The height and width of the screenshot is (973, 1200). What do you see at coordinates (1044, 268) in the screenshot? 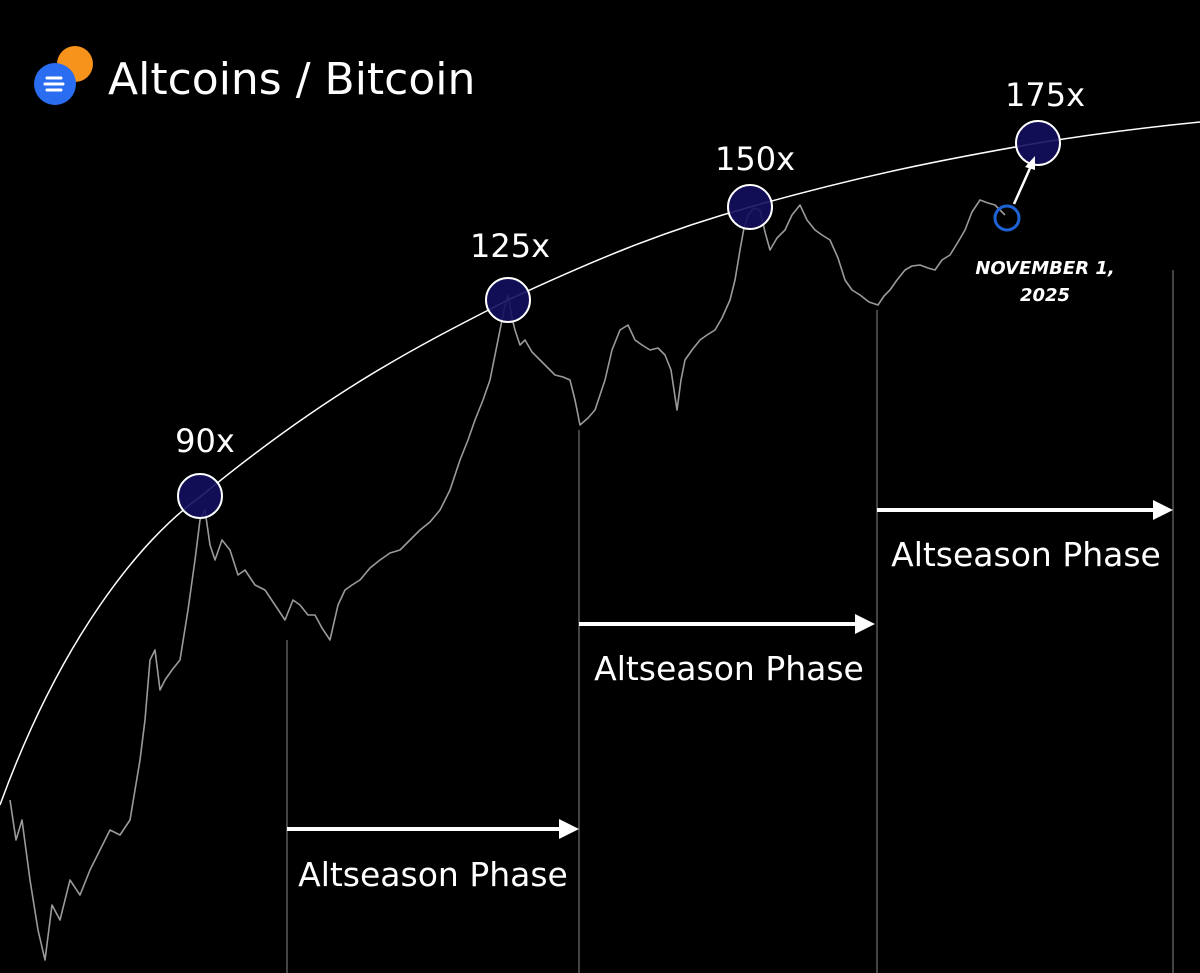
I see `date-annotation: NOVEMBER 1,` at bounding box center [1044, 268].